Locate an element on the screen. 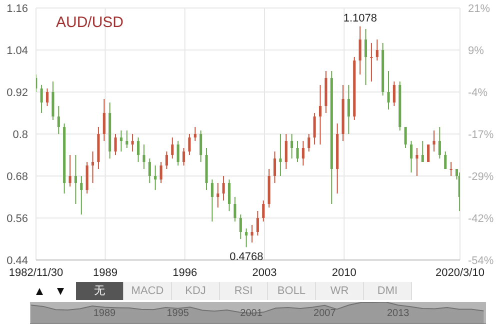 The height and width of the screenshot is (331, 500). y2-tick-label: 21% is located at coordinates (479, 8).